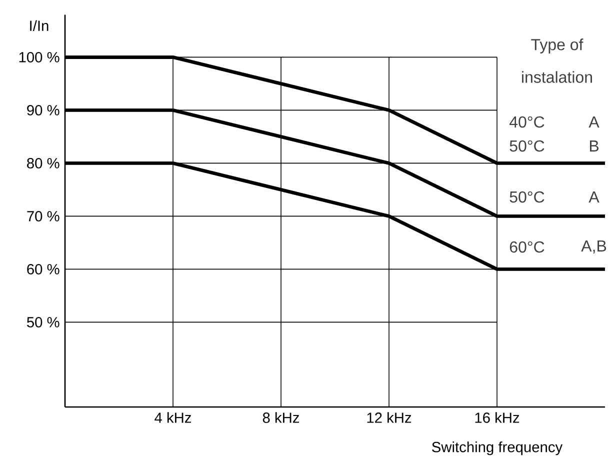  Describe the element at coordinates (593, 247) in the screenshot. I see `annotation: A,B` at that location.